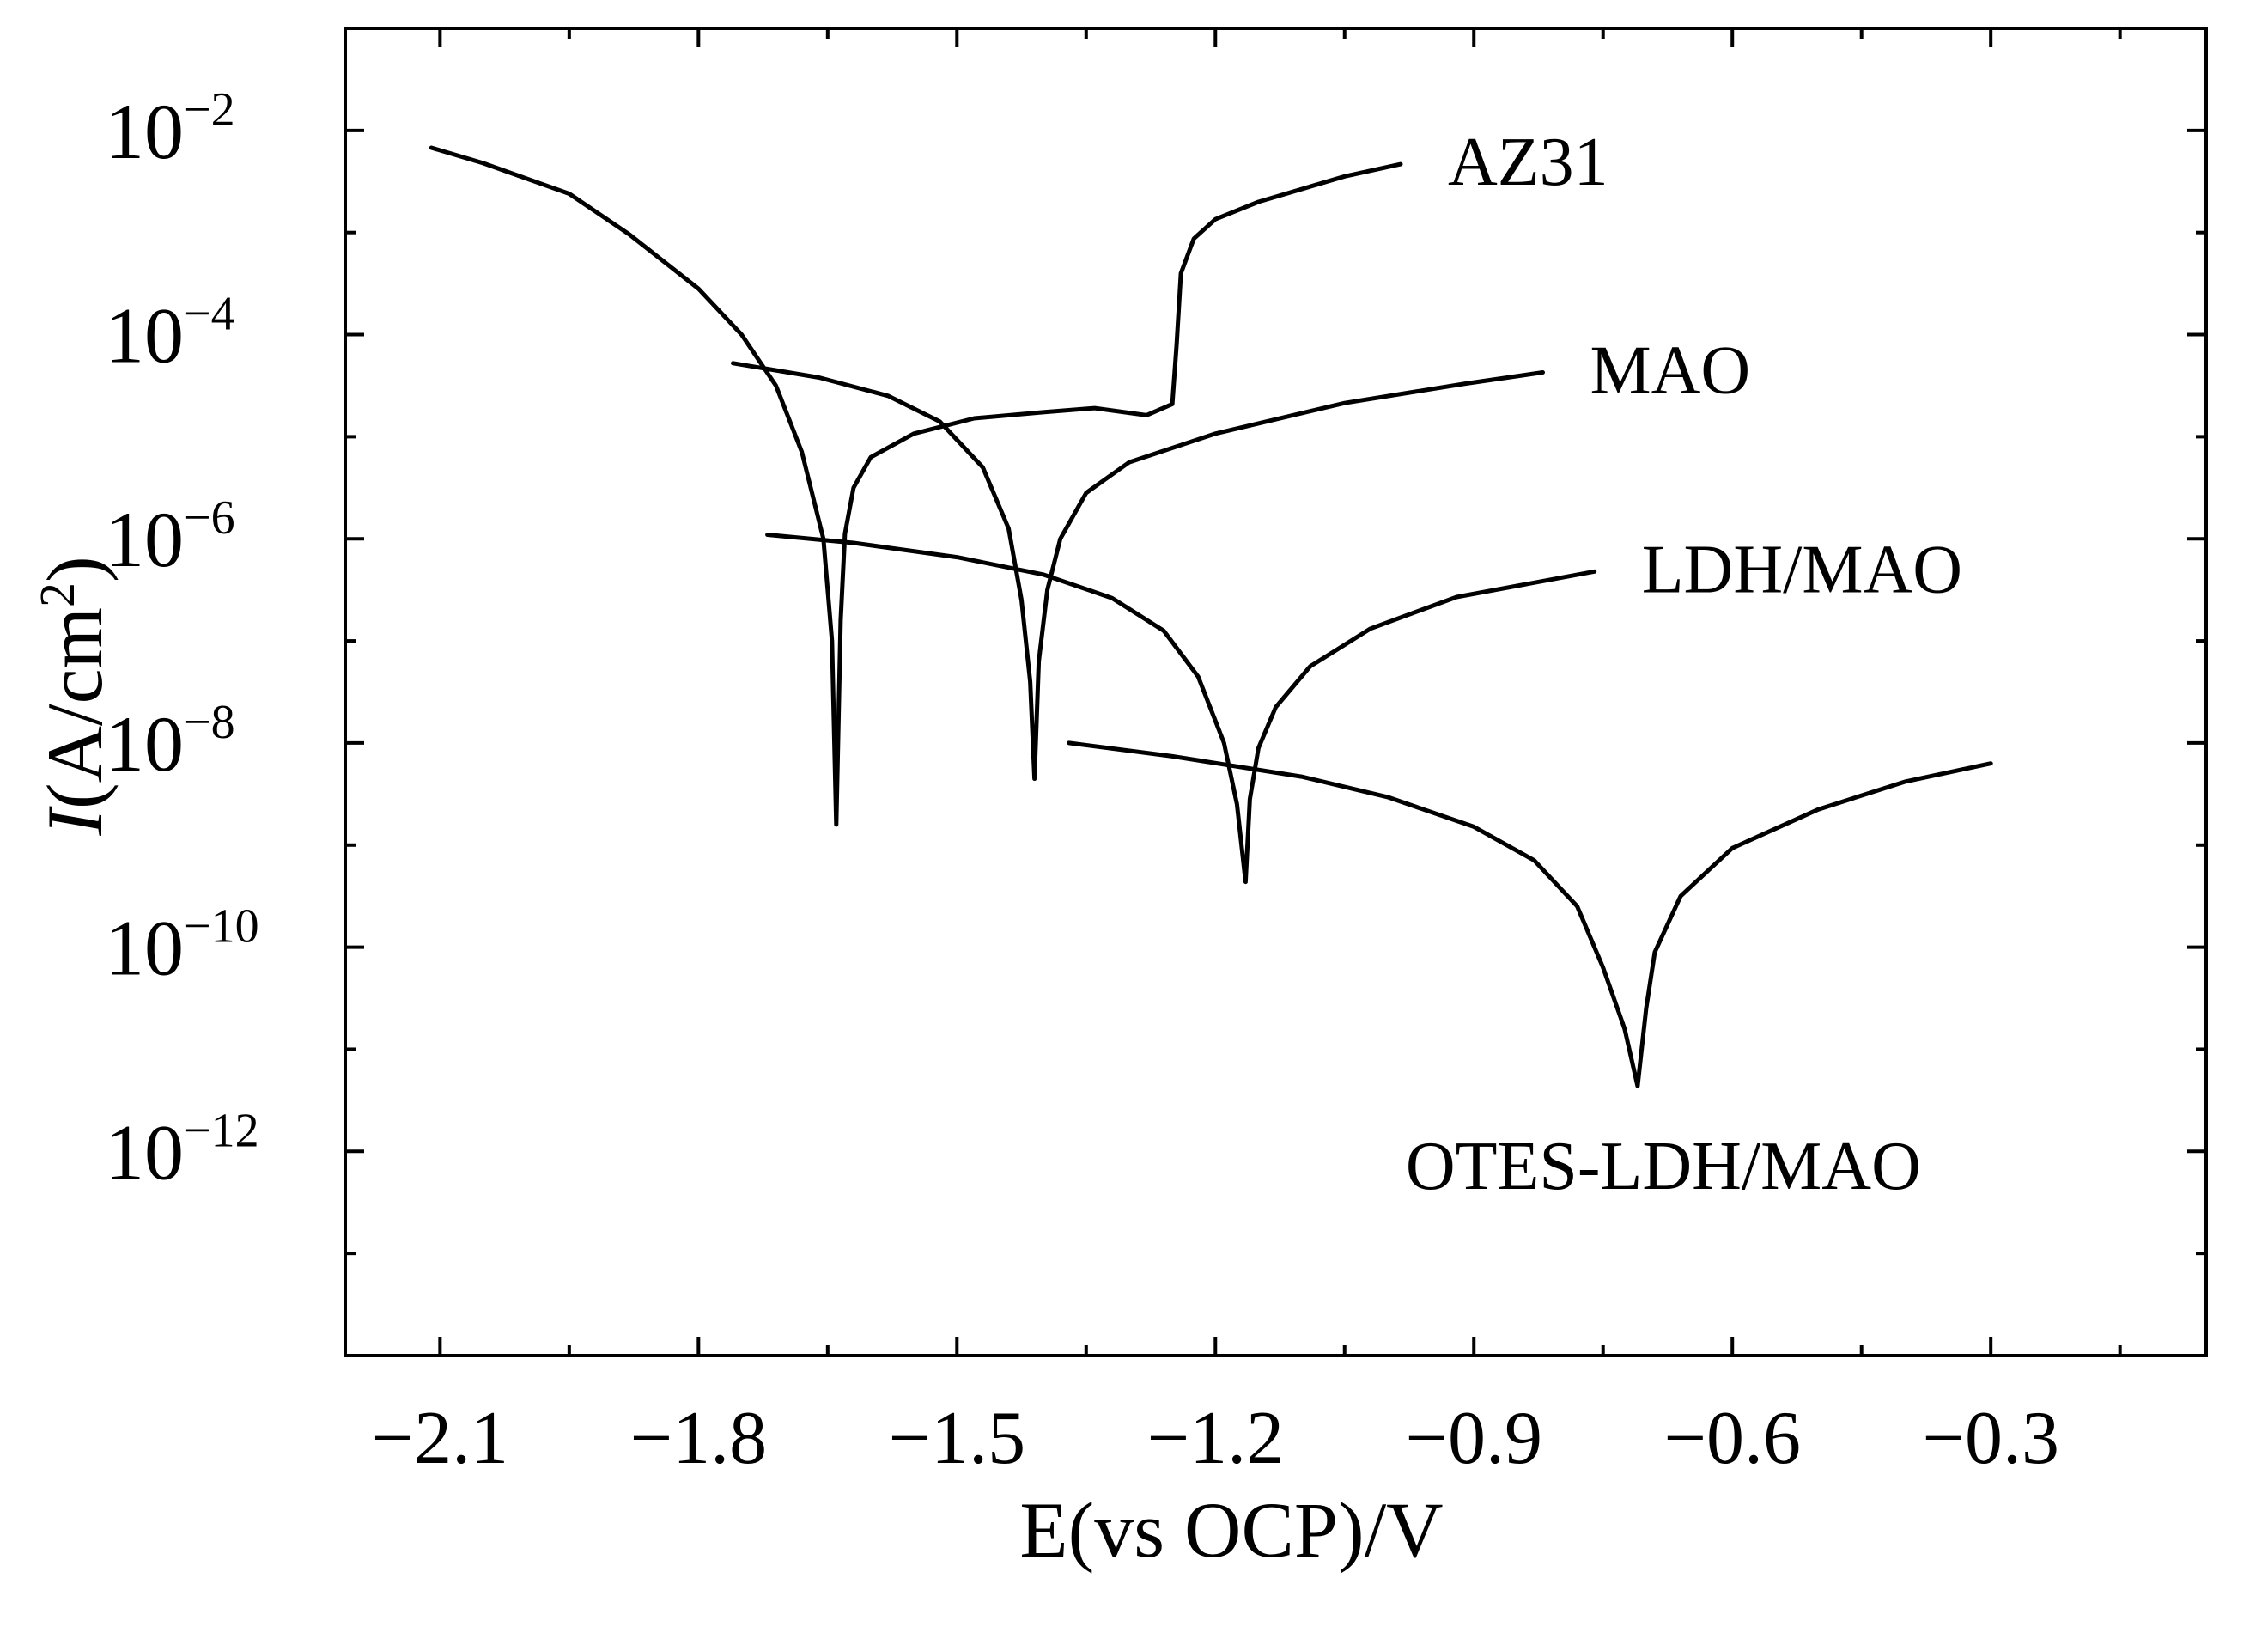 The width and height of the screenshot is (2268, 1633). Describe the element at coordinates (182, 1150) in the screenshot. I see `y-tick-label: 10⁻¹²` at that location.